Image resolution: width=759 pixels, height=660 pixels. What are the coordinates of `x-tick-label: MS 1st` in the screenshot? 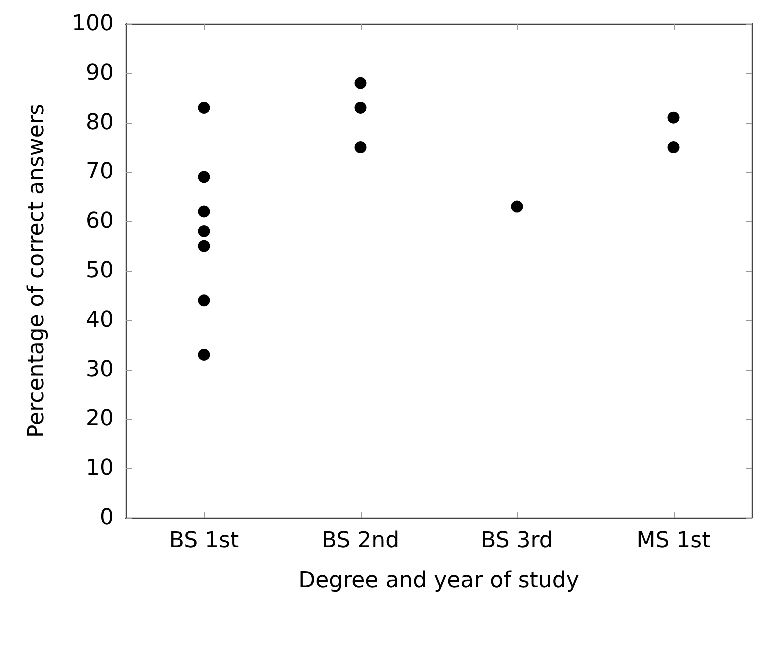 It's located at (674, 541).